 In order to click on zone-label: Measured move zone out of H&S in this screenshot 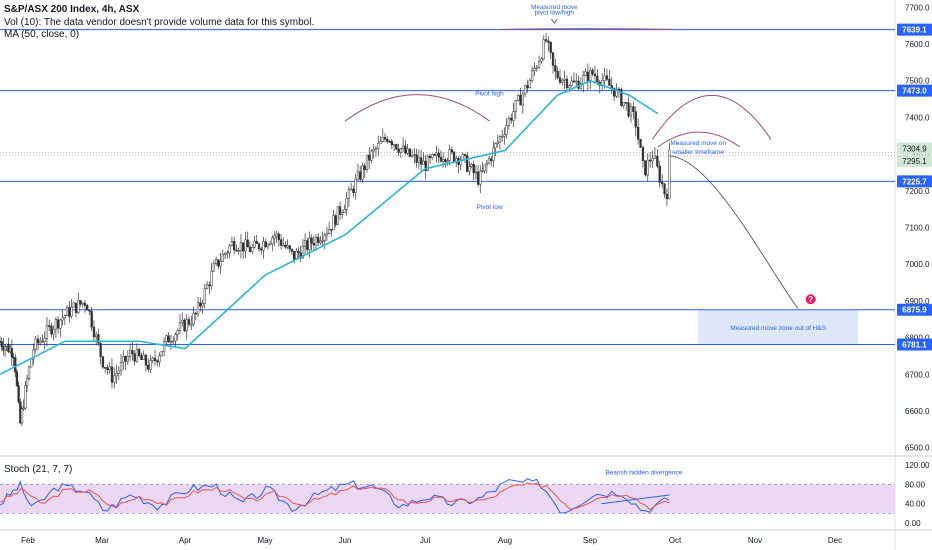, I will do `click(778, 328)`.